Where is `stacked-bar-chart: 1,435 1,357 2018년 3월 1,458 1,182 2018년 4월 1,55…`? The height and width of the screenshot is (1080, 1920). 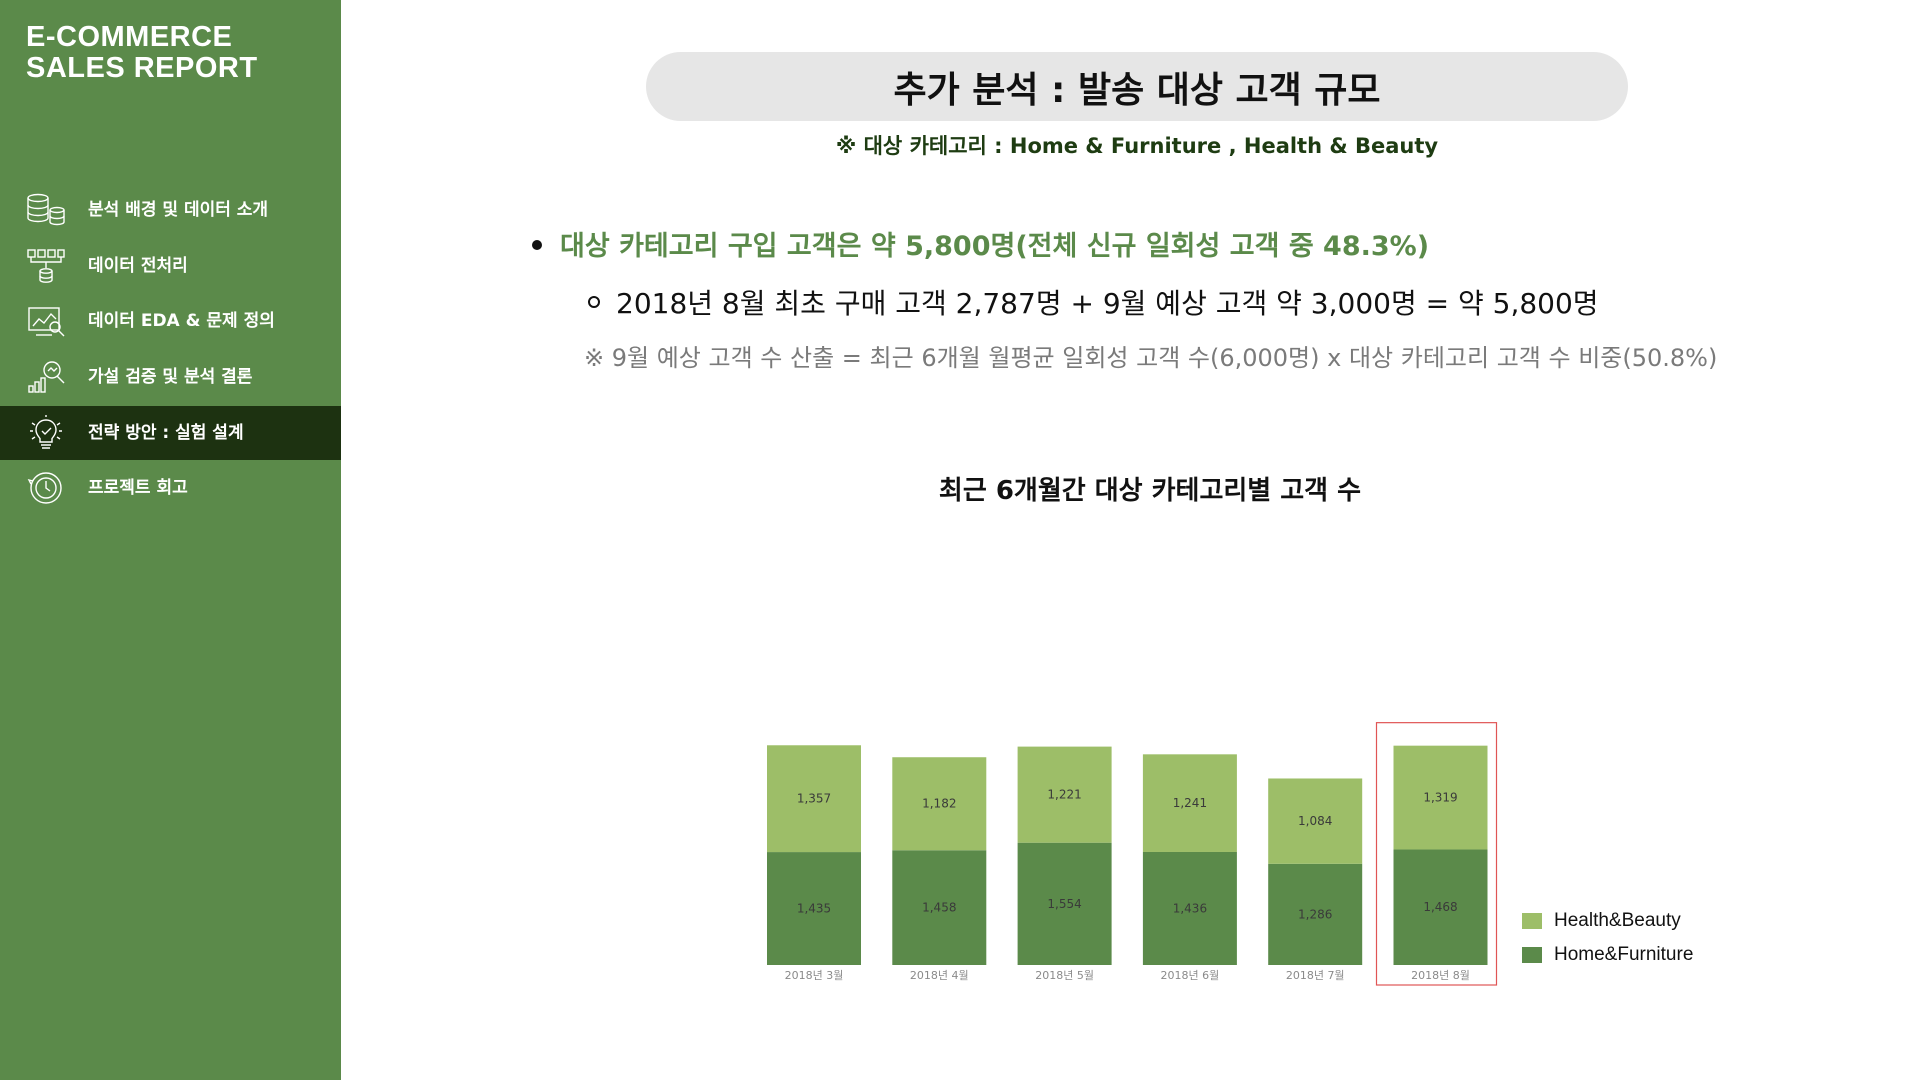
stacked-bar-chart: 1,435 1,357 2018년 3월 1,458 1,182 2018년 4월 1,55… is located at coordinates (1132, 854).